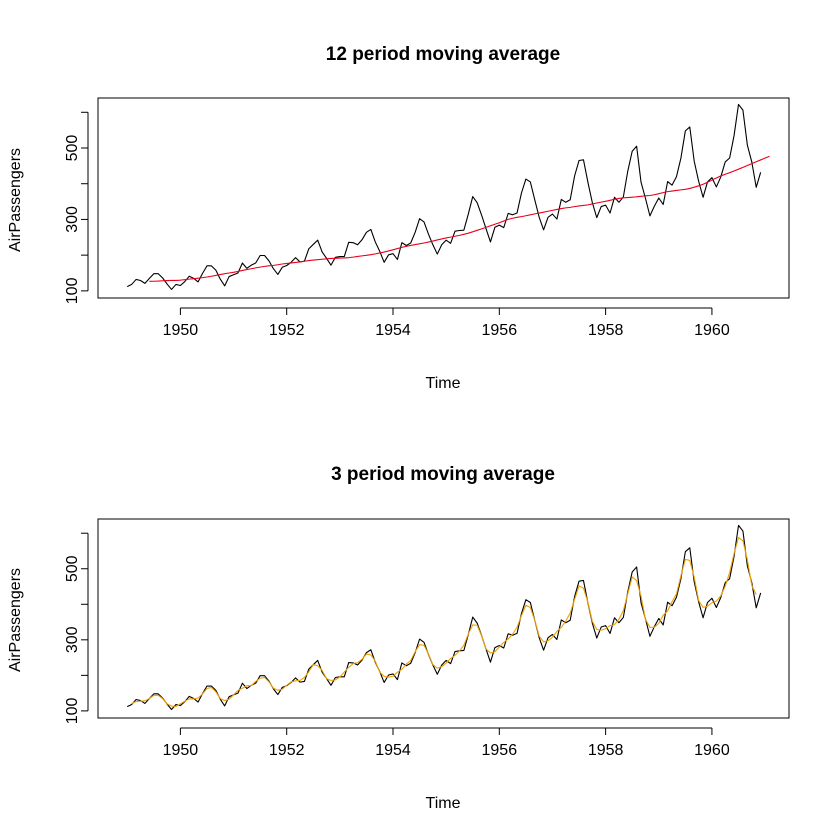  I want to click on chart-title: 3 period moving average, so click(443, 474).